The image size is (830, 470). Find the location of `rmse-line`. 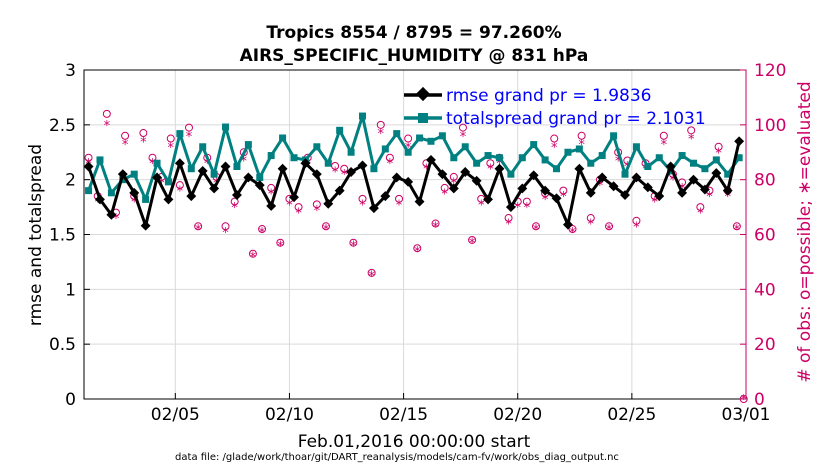

rmse-line is located at coordinates (414, 184).